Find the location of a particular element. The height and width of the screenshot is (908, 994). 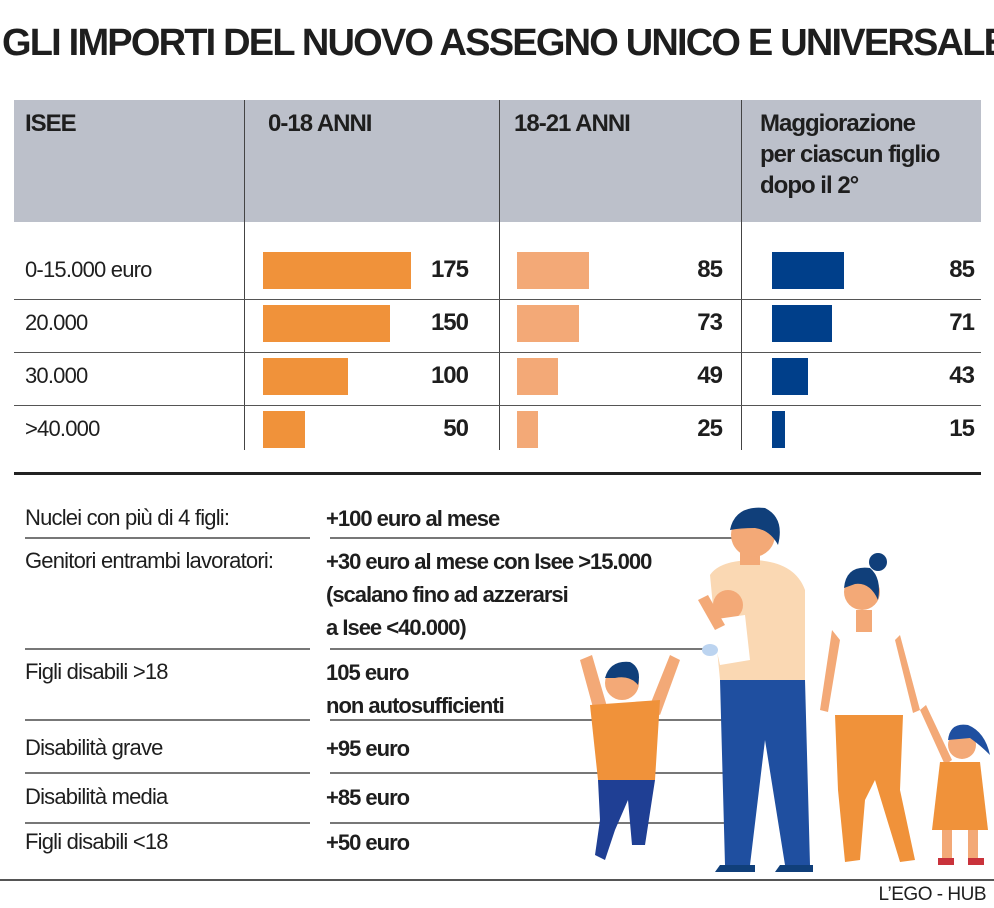

header-0-18: 0-18 ANNI is located at coordinates (320, 123).